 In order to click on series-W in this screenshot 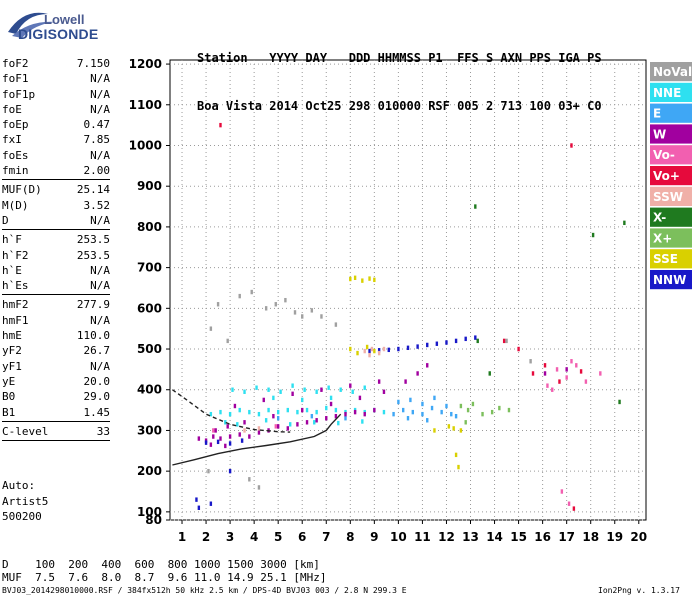, I will do `click(382, 406)`.